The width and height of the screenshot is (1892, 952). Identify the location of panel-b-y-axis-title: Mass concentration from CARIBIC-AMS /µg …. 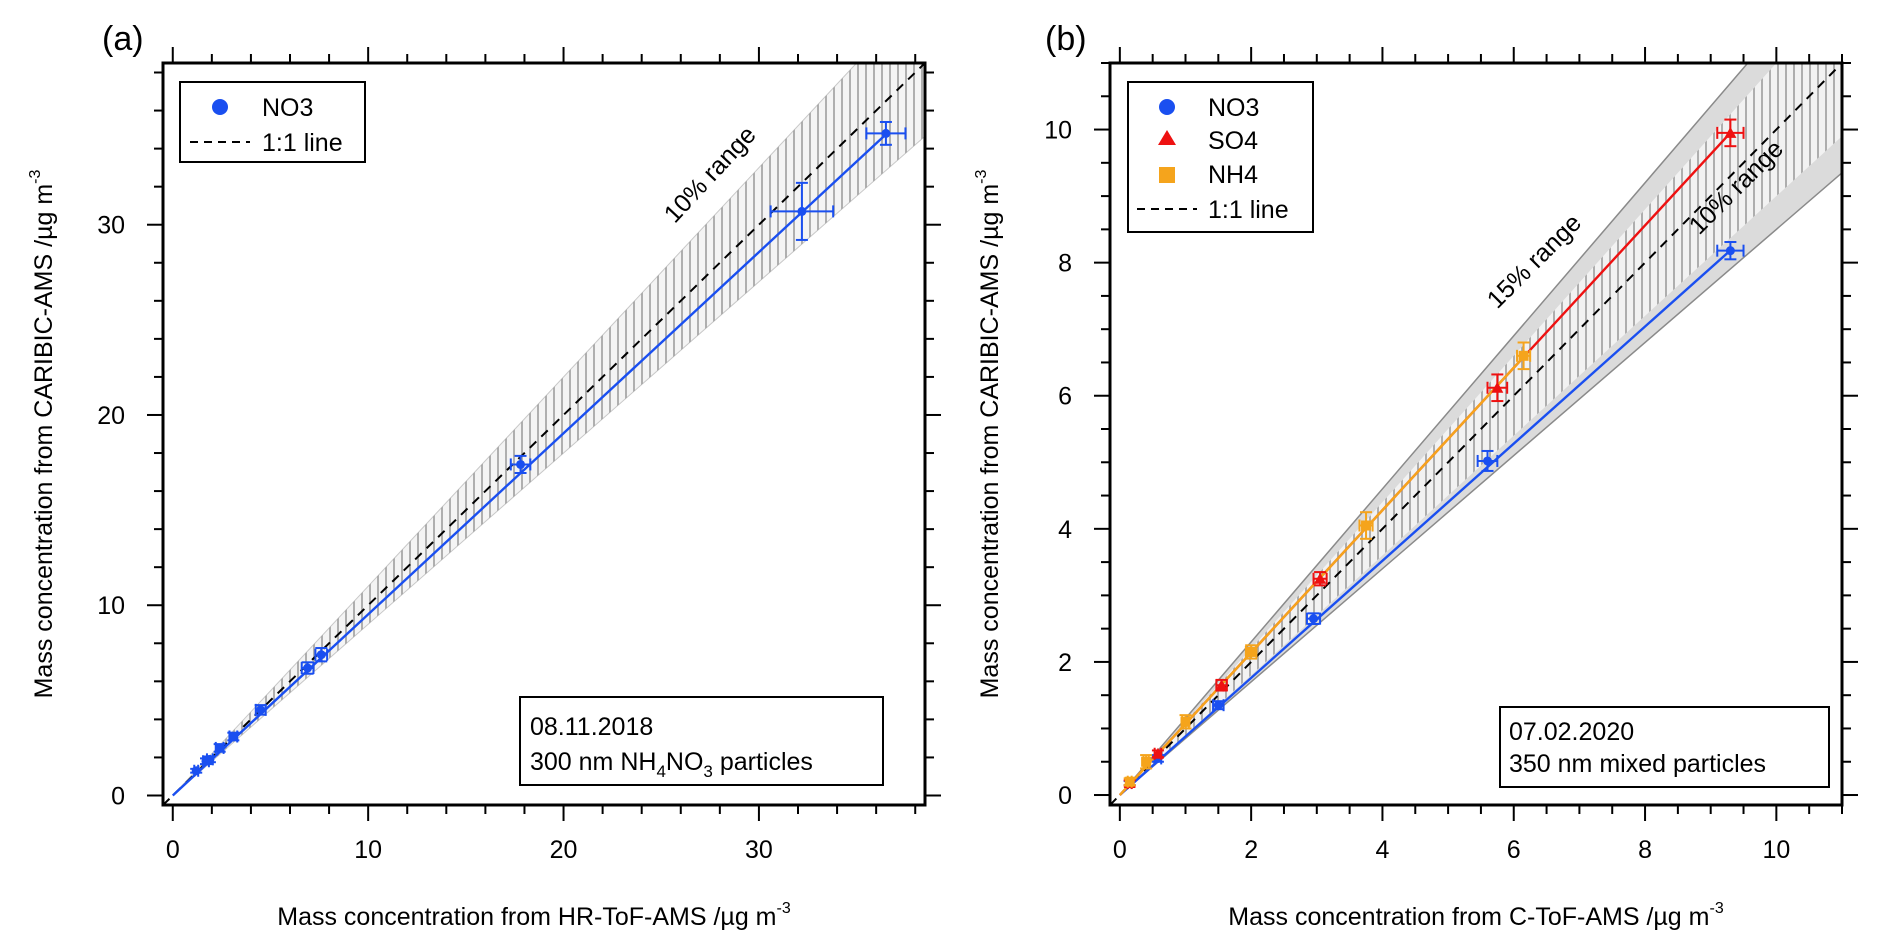
(988, 434).